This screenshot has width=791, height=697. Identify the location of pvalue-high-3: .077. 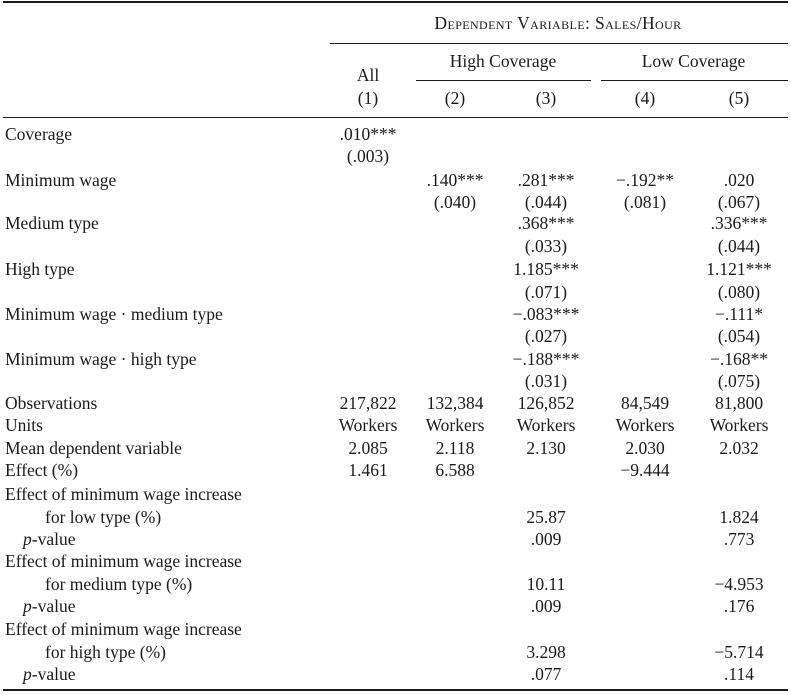
(546, 674).